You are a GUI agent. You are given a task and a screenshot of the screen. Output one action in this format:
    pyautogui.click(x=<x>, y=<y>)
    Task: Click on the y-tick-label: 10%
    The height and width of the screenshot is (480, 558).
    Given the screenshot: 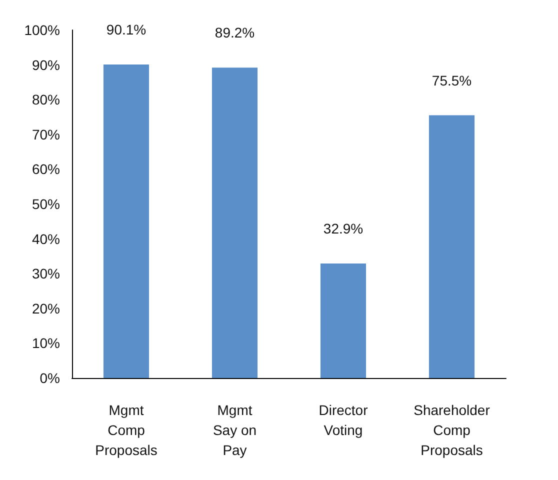 What is the action you would take?
    pyautogui.click(x=46, y=343)
    